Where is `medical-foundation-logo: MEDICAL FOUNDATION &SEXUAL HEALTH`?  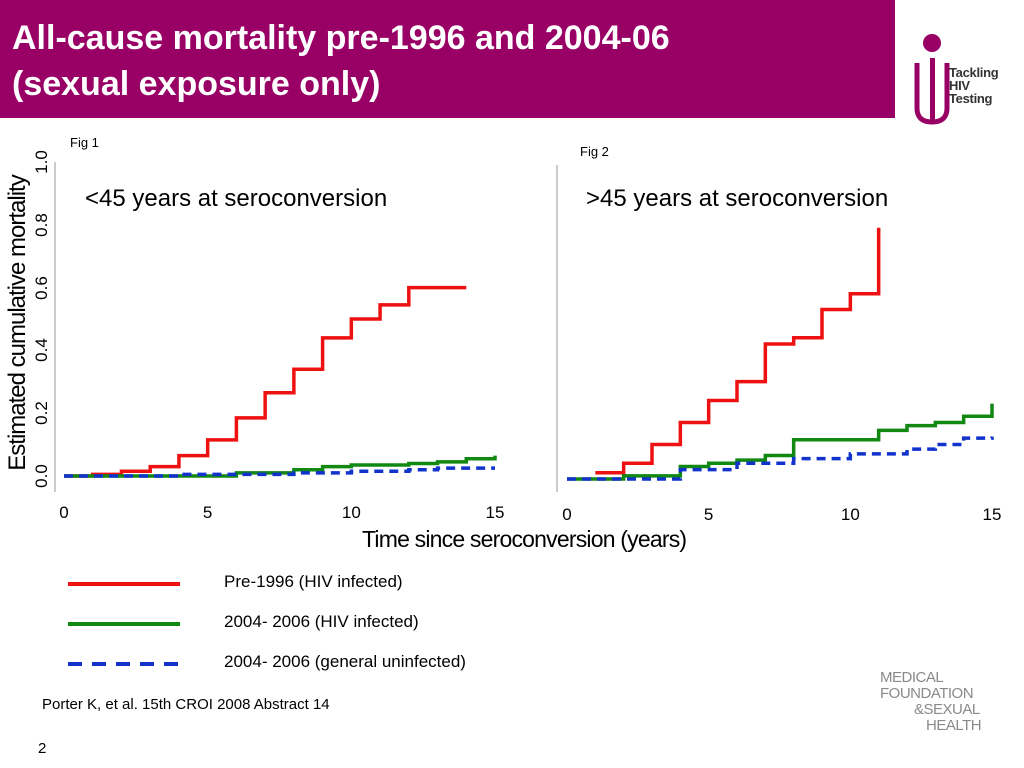
medical-foundation-logo: MEDICAL FOUNDATION &SEXUAL HEALTH is located at coordinates (945, 709).